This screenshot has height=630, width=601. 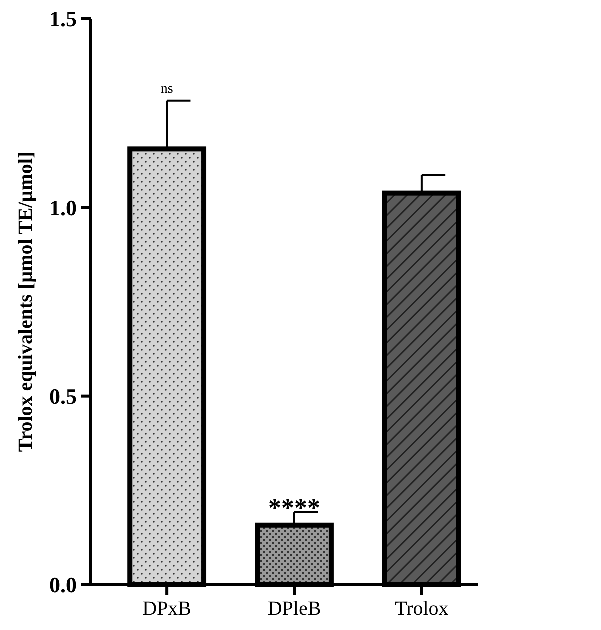 I want to click on y-tick-label: 0.0, so click(x=63, y=585).